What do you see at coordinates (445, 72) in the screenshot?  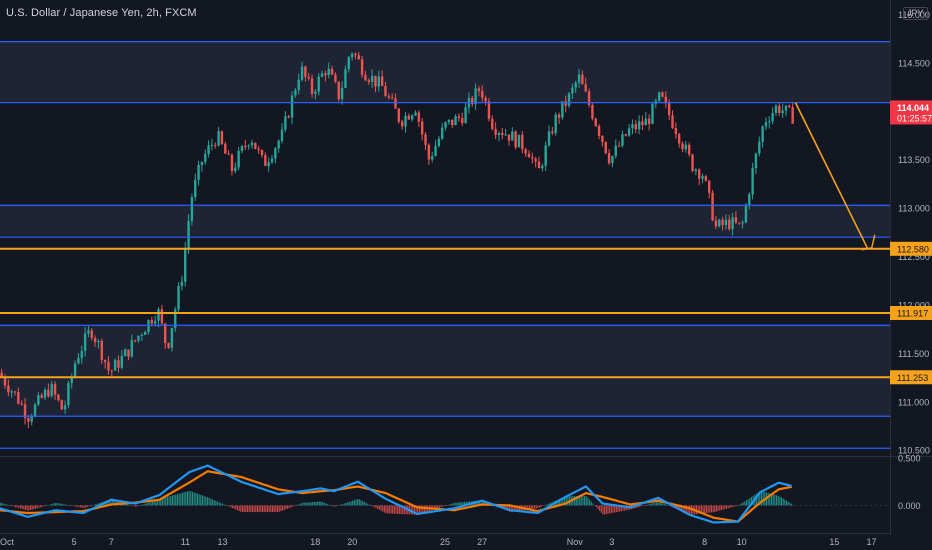 I see `zone-band` at bounding box center [445, 72].